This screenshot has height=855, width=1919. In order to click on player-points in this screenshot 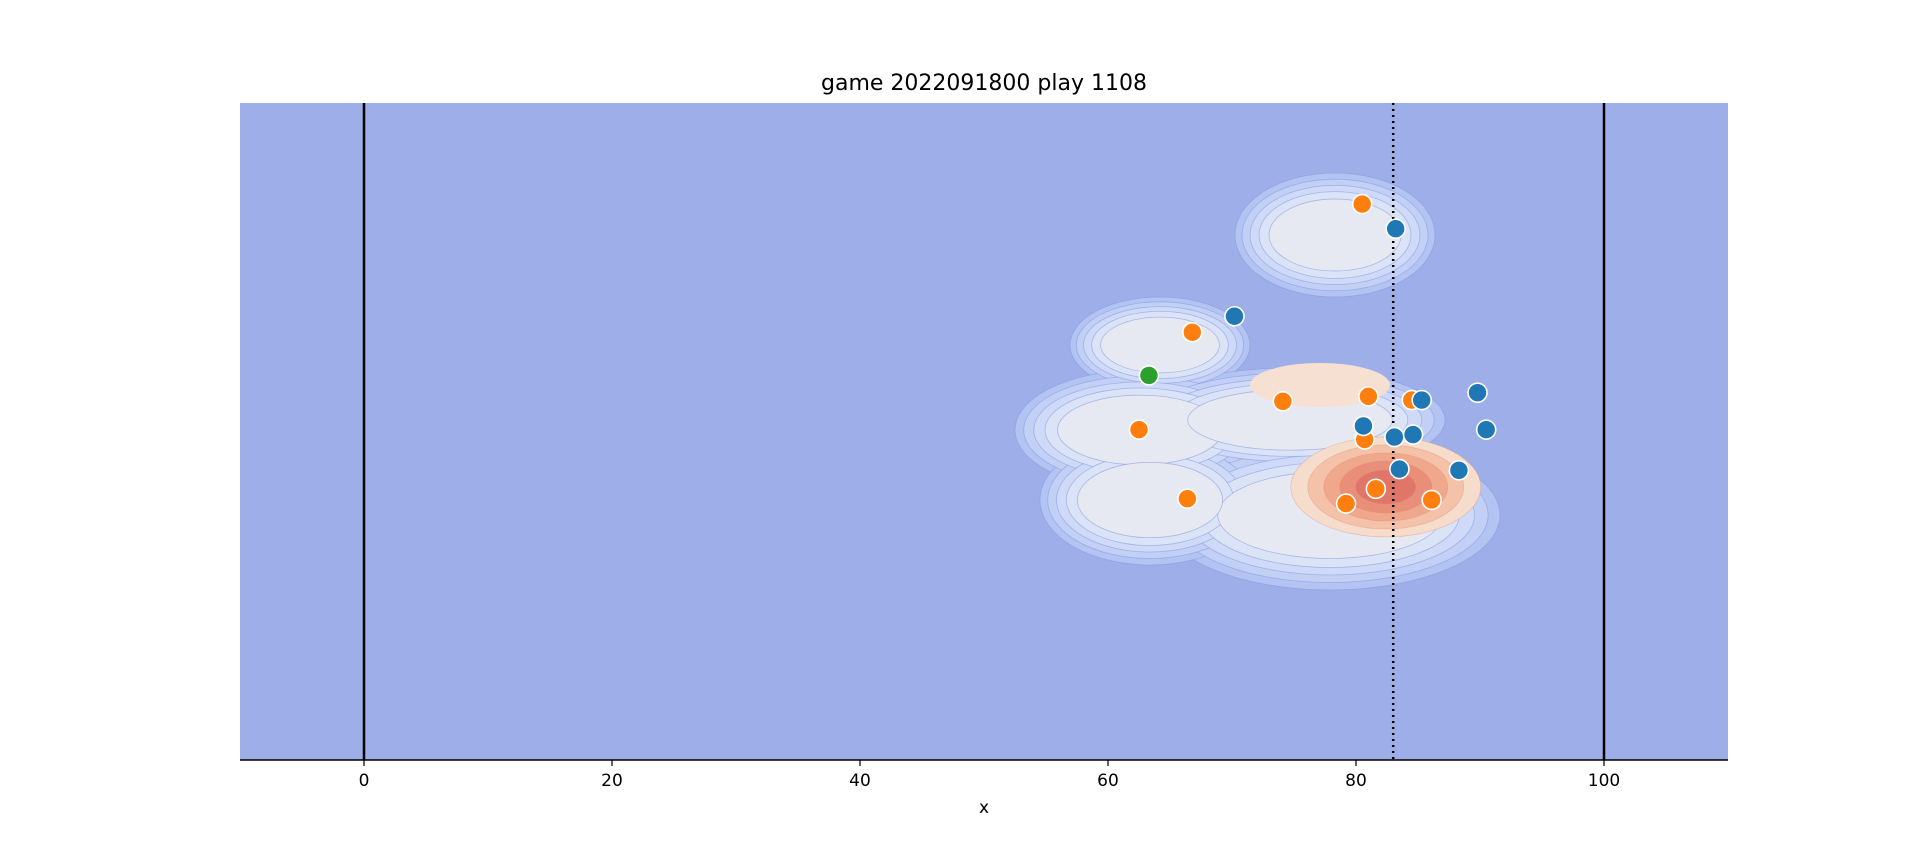, I will do `click(1312, 353)`.